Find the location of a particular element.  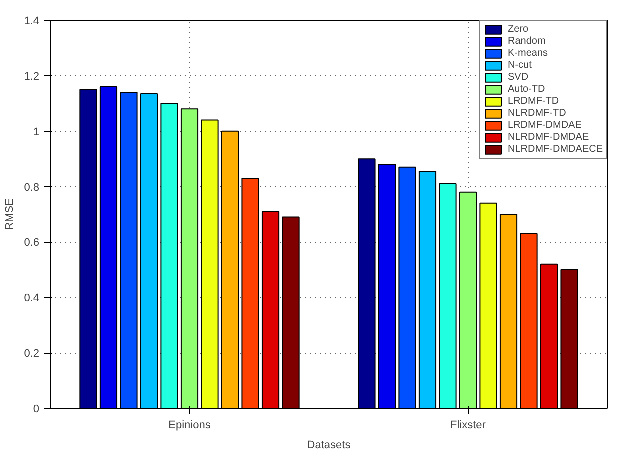

y-tick-label: 0.2 is located at coordinates (32, 354).